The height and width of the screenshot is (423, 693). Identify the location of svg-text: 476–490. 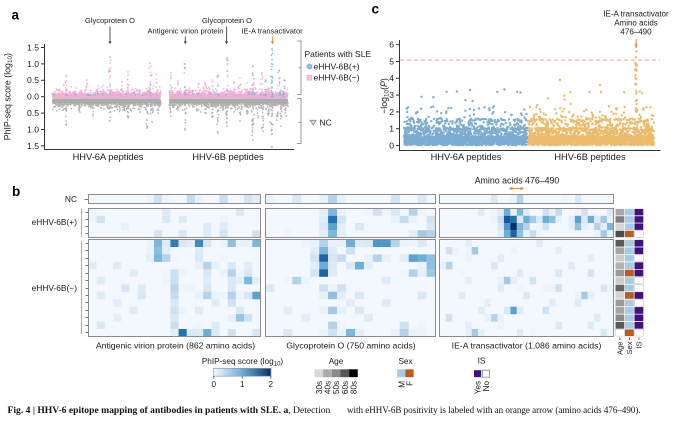
(636, 32).